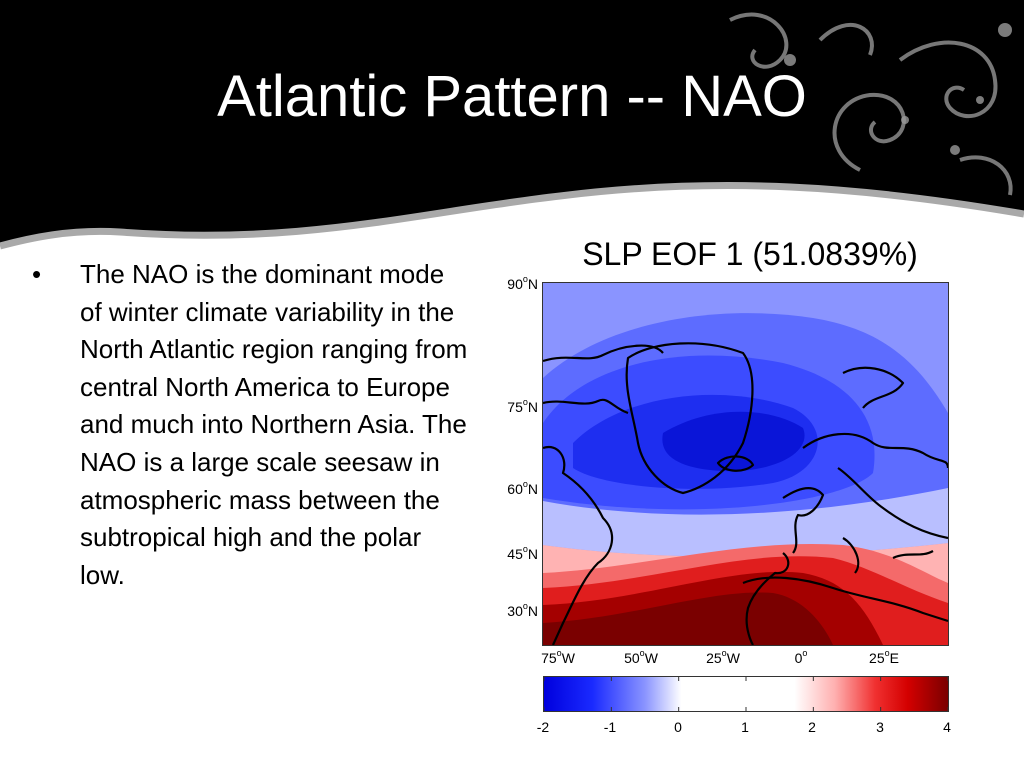 The width and height of the screenshot is (1024, 768). I want to click on colorbar, so click(746, 694).